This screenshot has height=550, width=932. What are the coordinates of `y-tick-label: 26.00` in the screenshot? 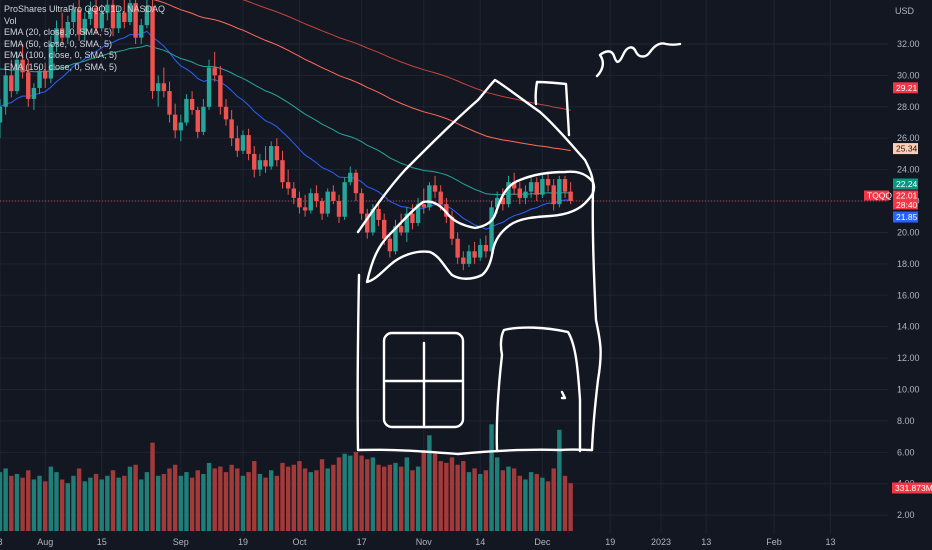 It's located at (908, 138).